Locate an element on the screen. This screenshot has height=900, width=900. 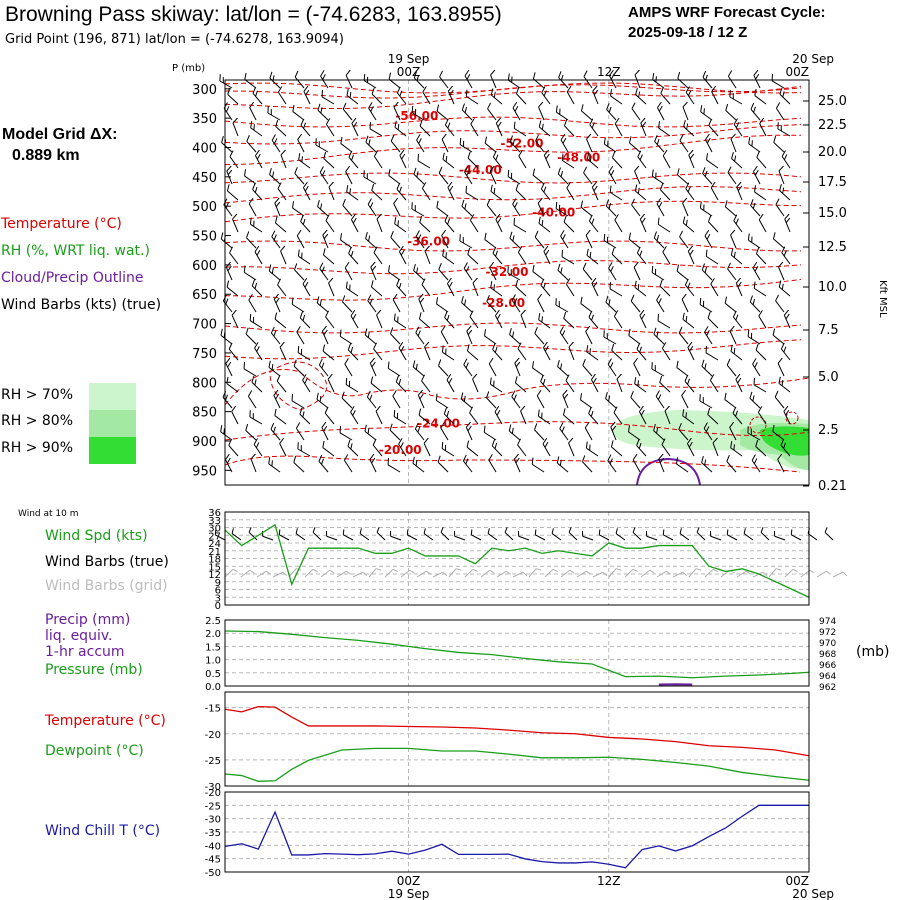
pressure-label: Pressure (mb) is located at coordinates (94, 670).